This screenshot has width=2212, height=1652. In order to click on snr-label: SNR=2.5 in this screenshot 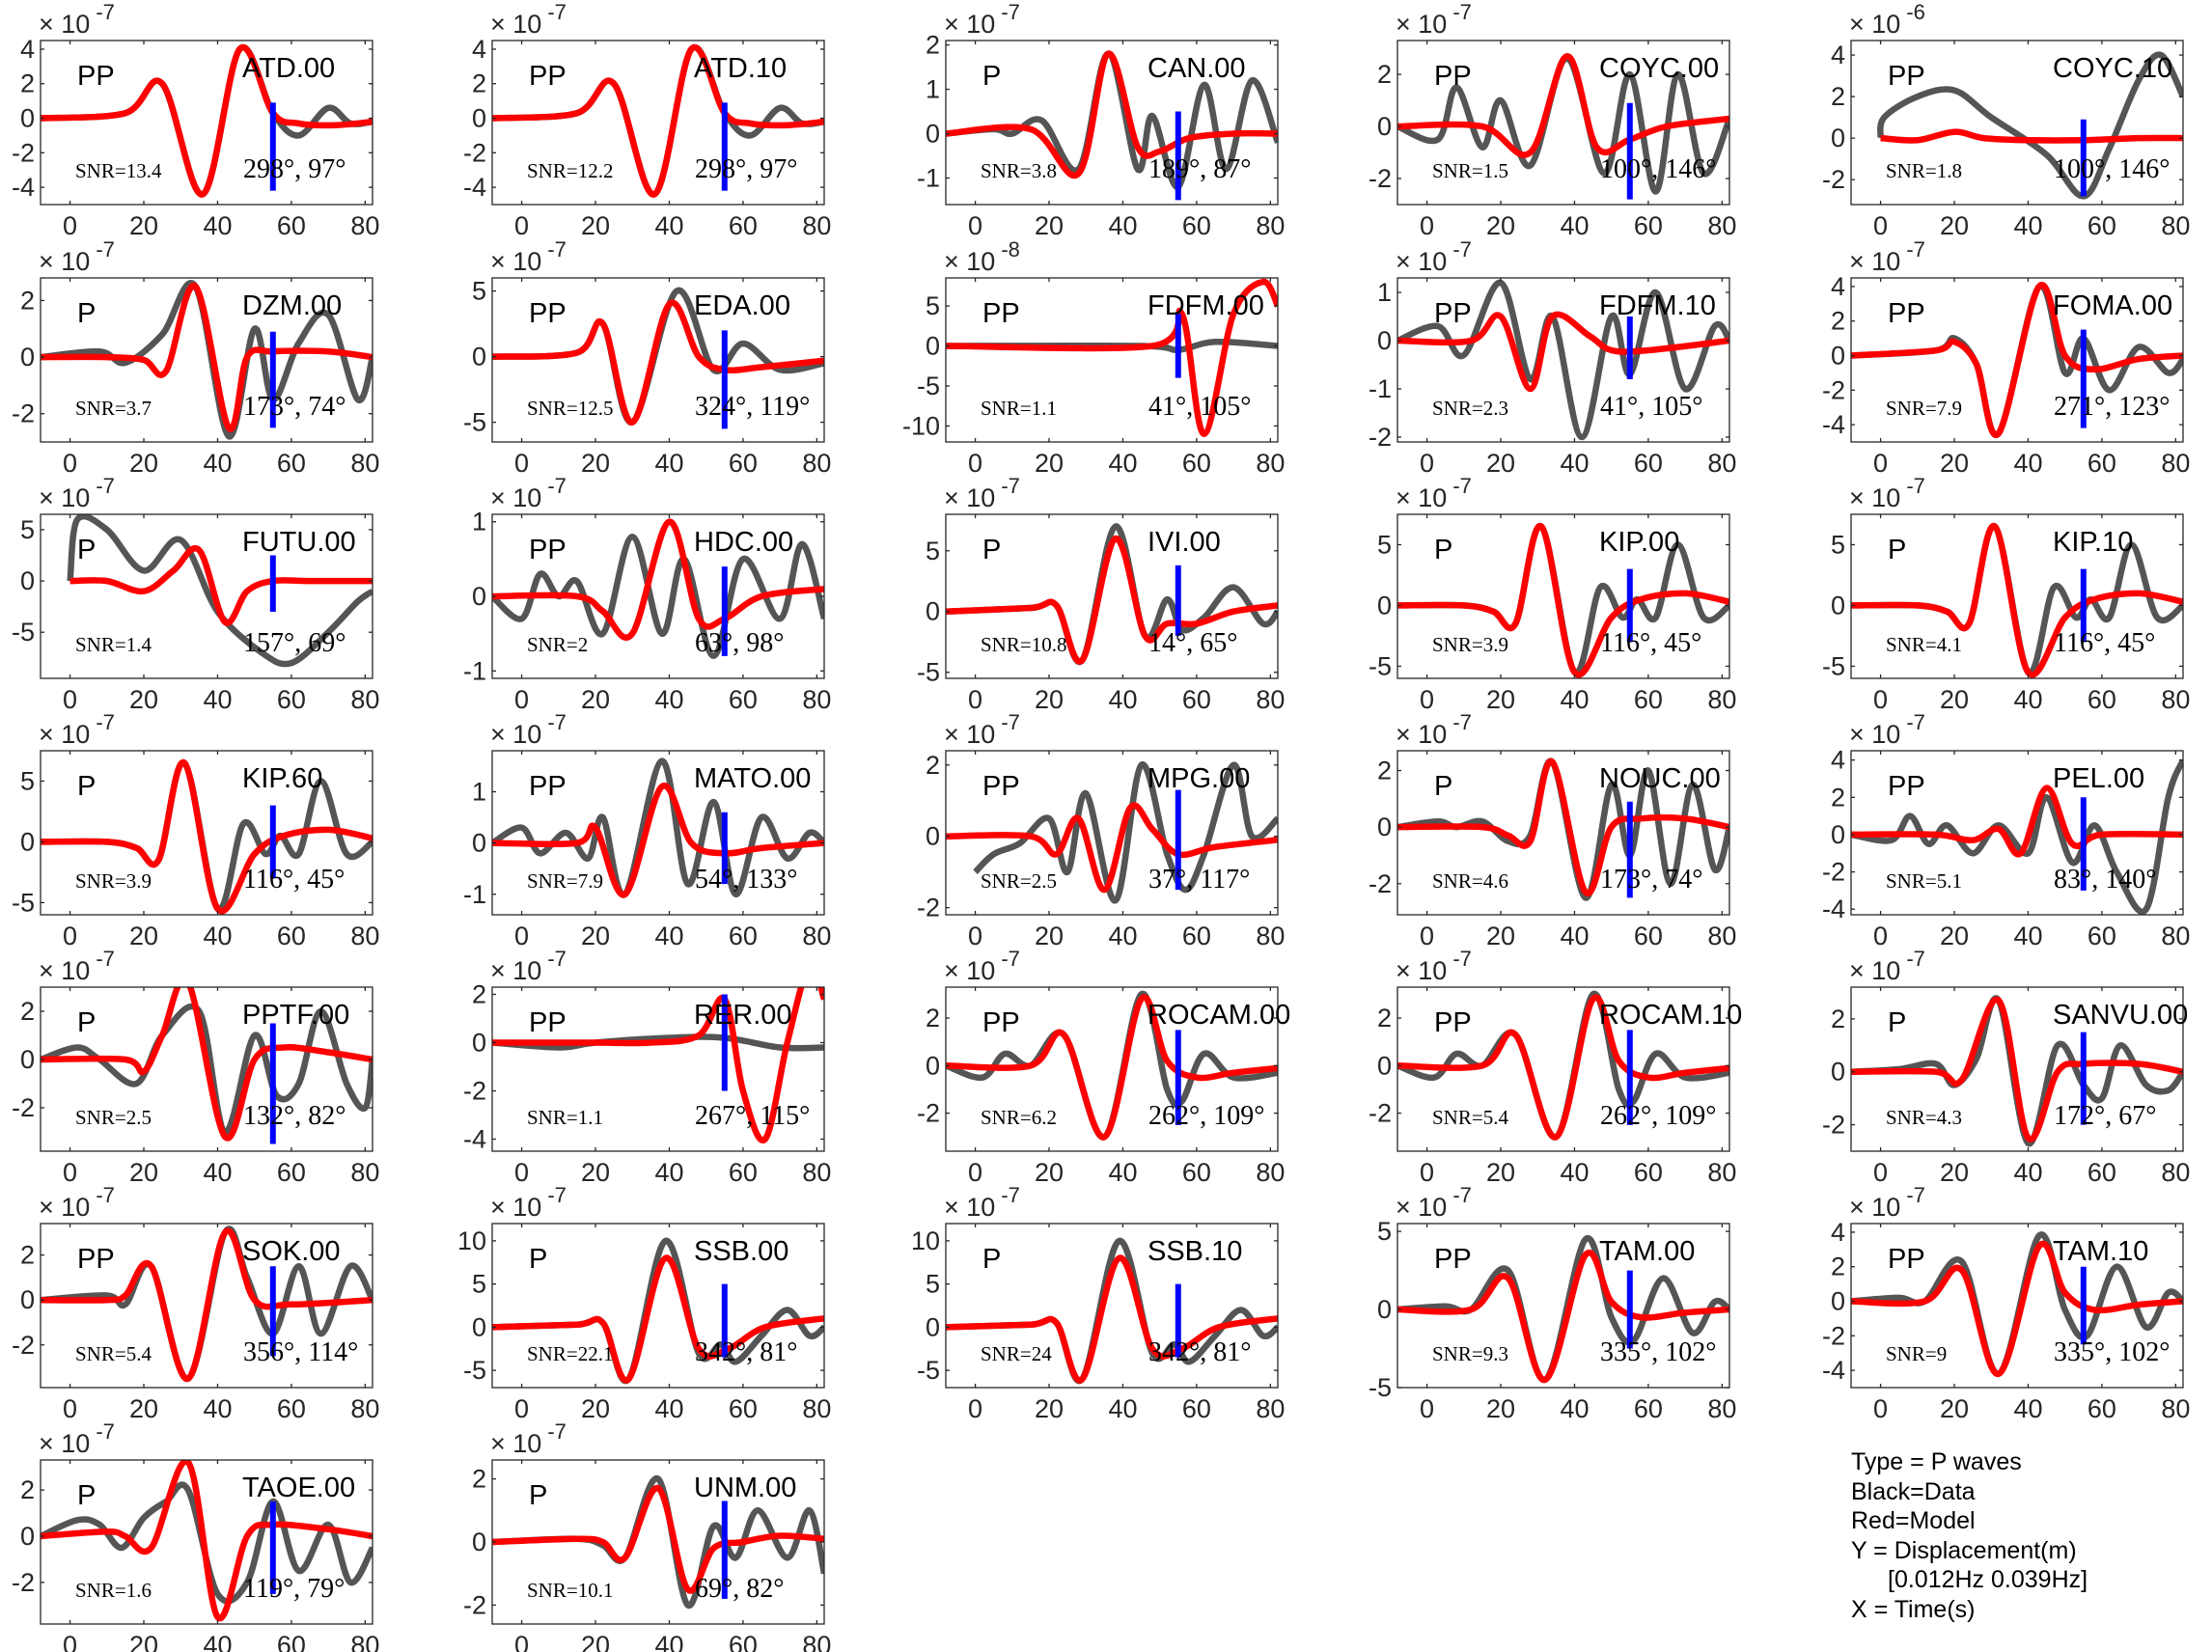, I will do `click(113, 1117)`.